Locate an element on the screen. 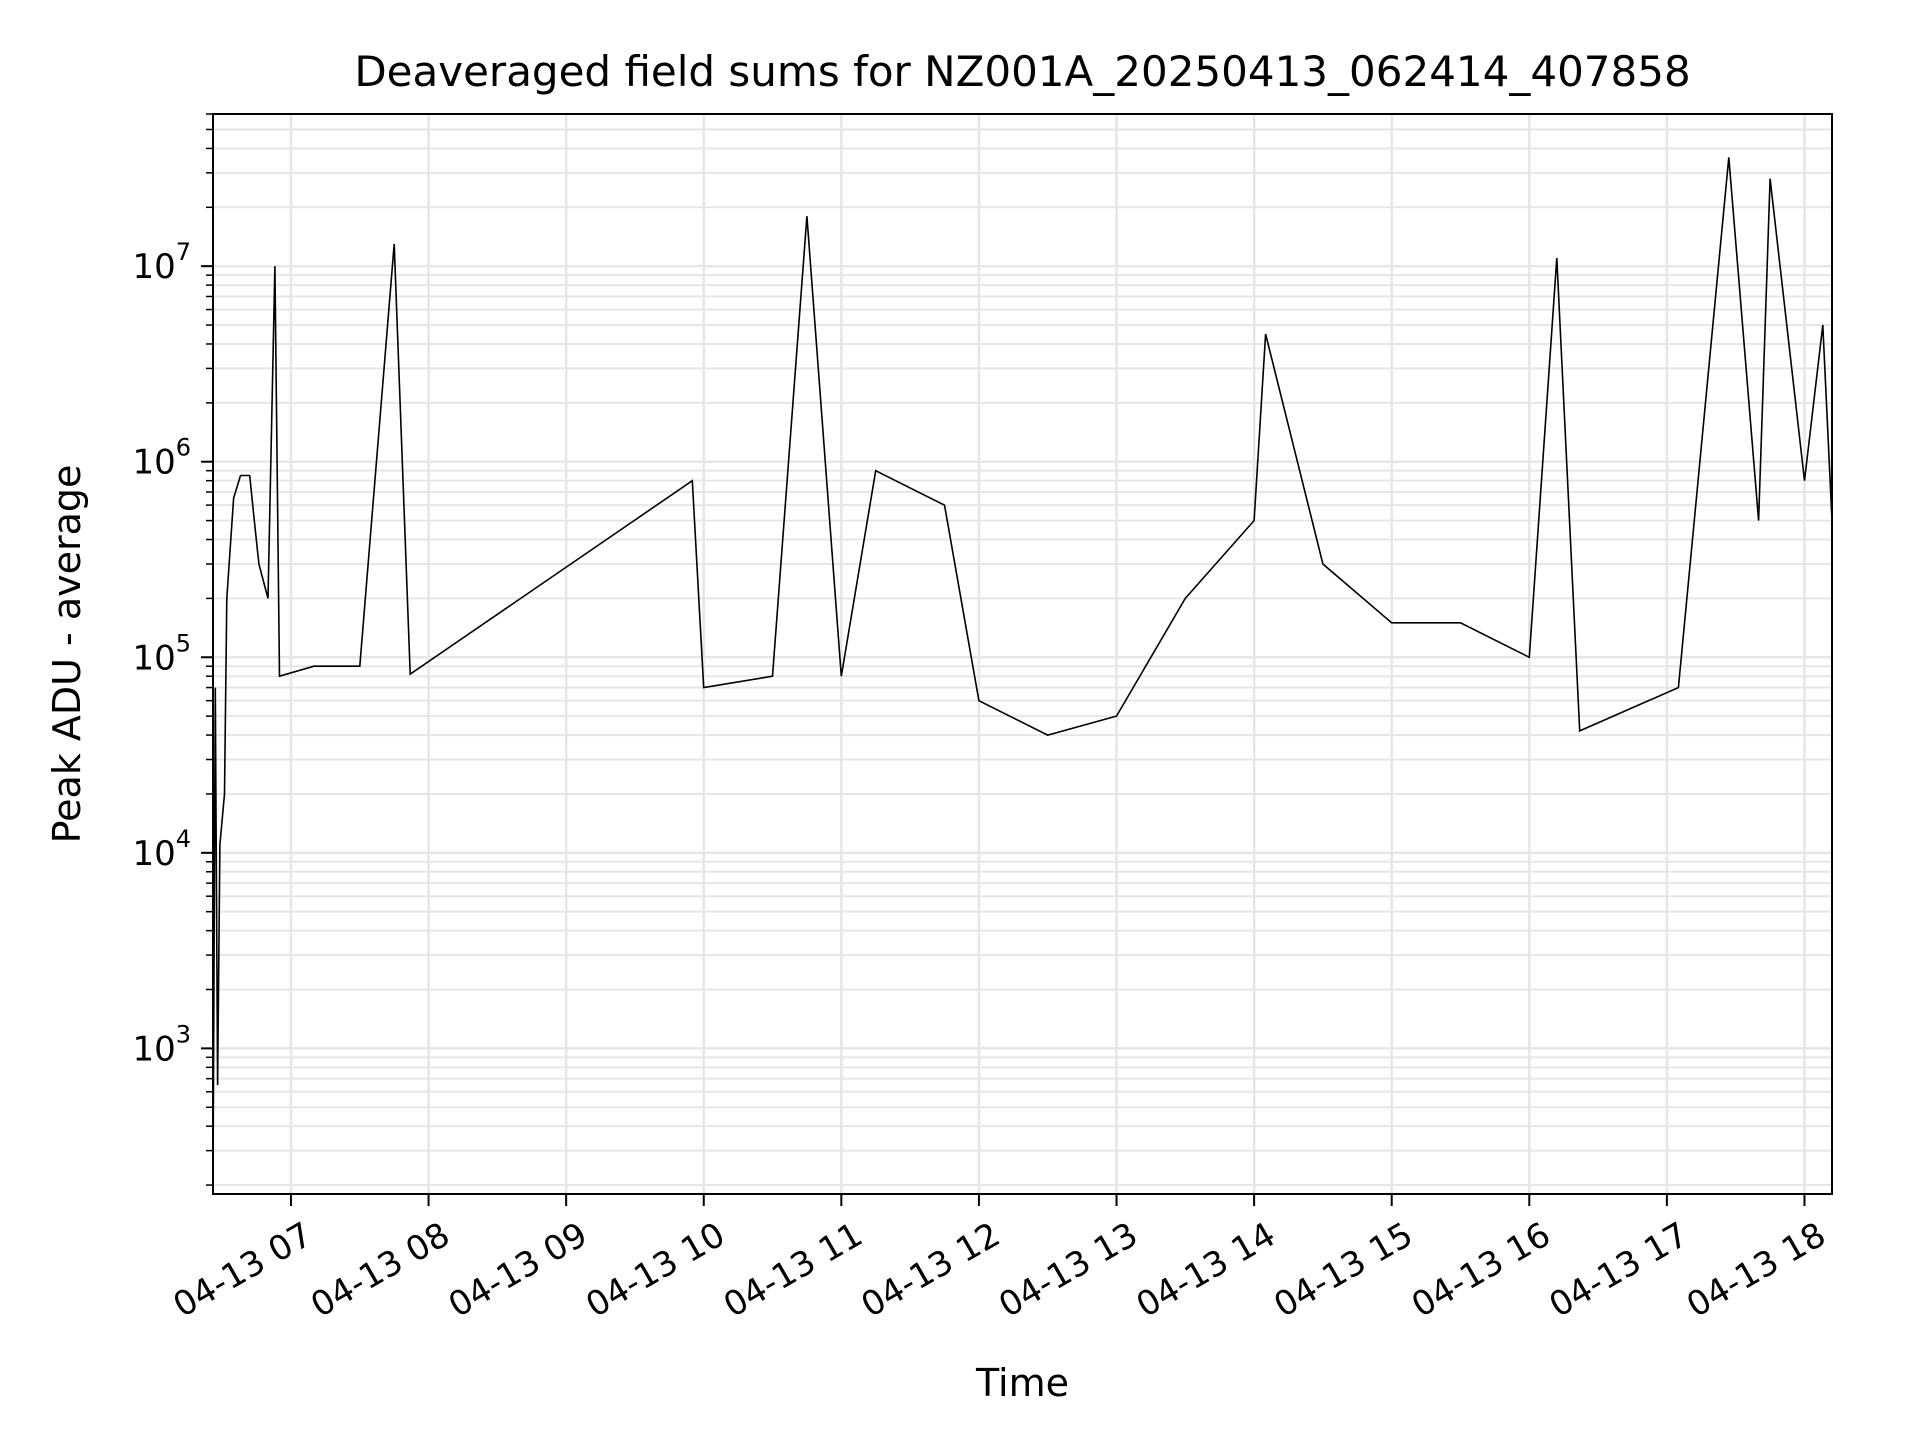 Image resolution: width=1920 pixels, height=1440 pixels. x-axis-title: Time is located at coordinates (1022, 1383).